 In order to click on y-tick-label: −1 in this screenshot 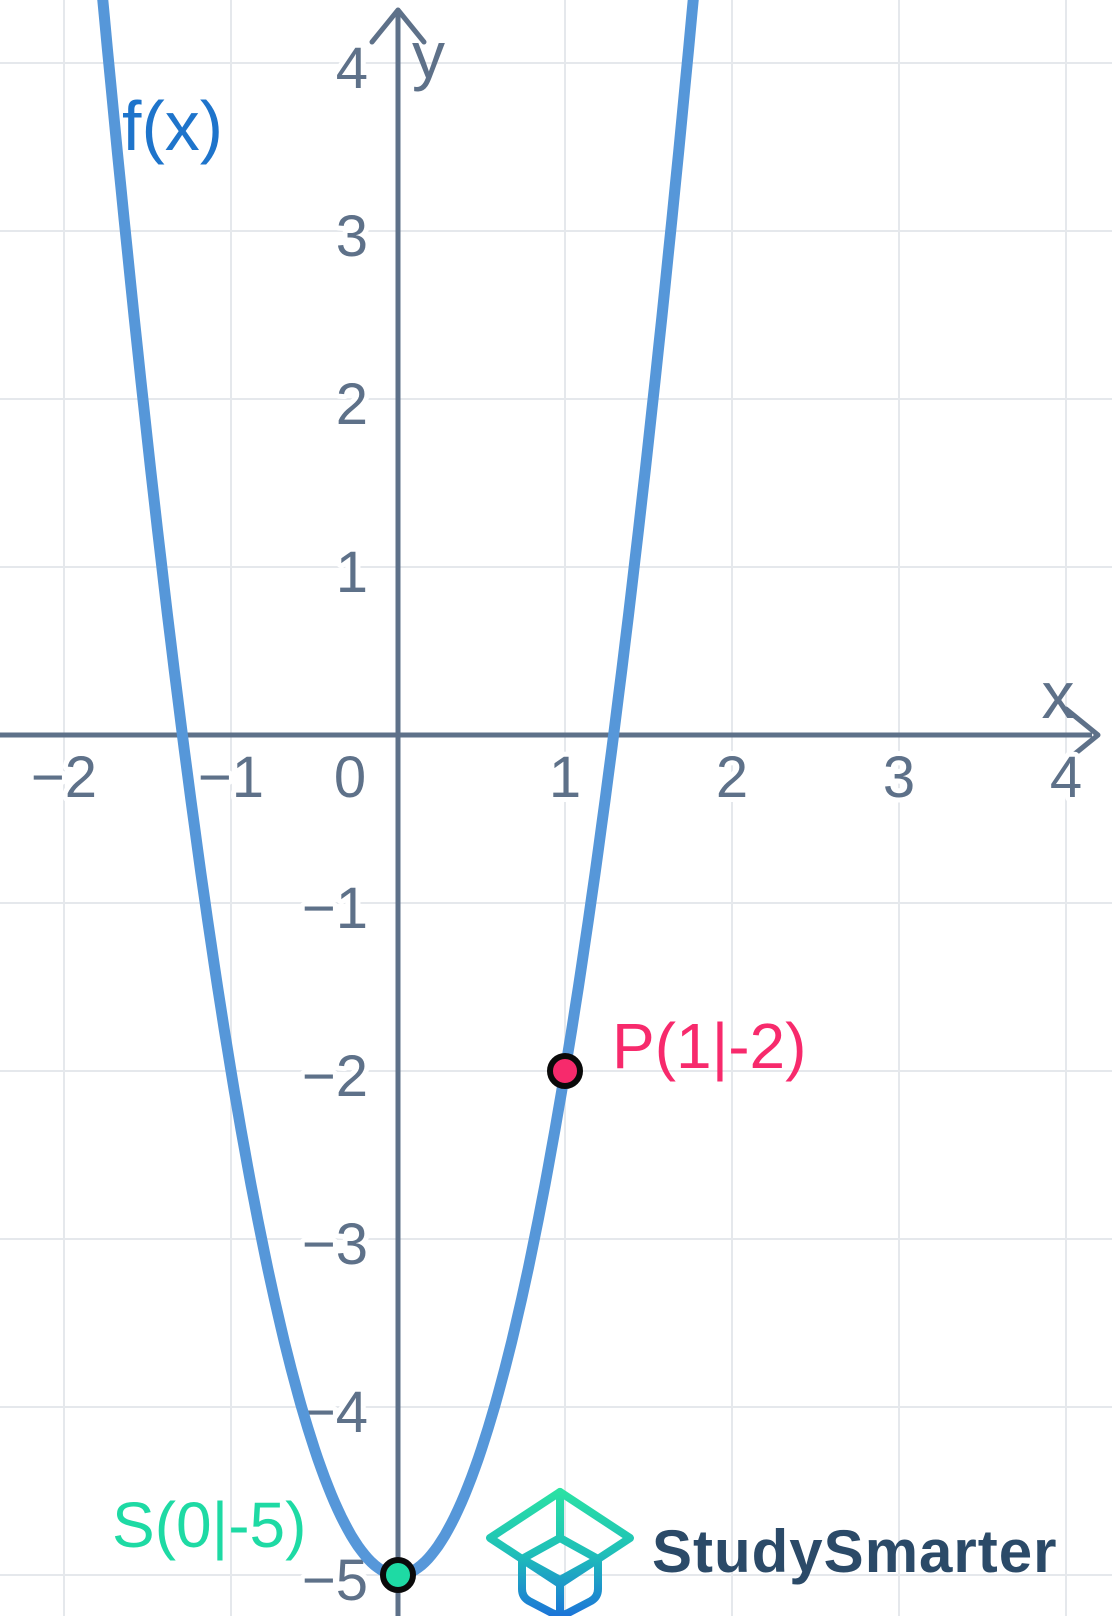, I will do `click(335, 908)`.